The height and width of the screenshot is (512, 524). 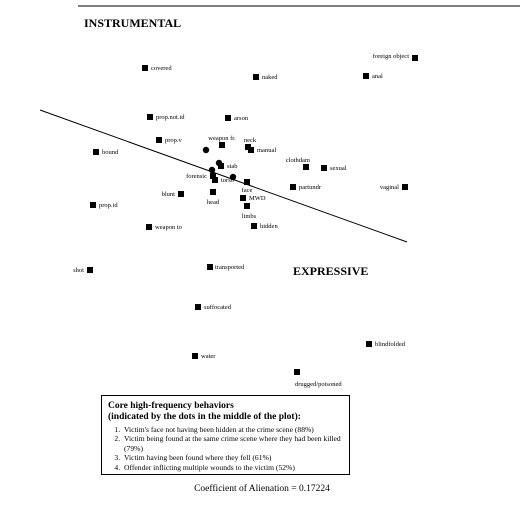 I want to click on coefficient-of-alienation: Coefficient of Alienation = 0.17224, so click(x=262, y=489).